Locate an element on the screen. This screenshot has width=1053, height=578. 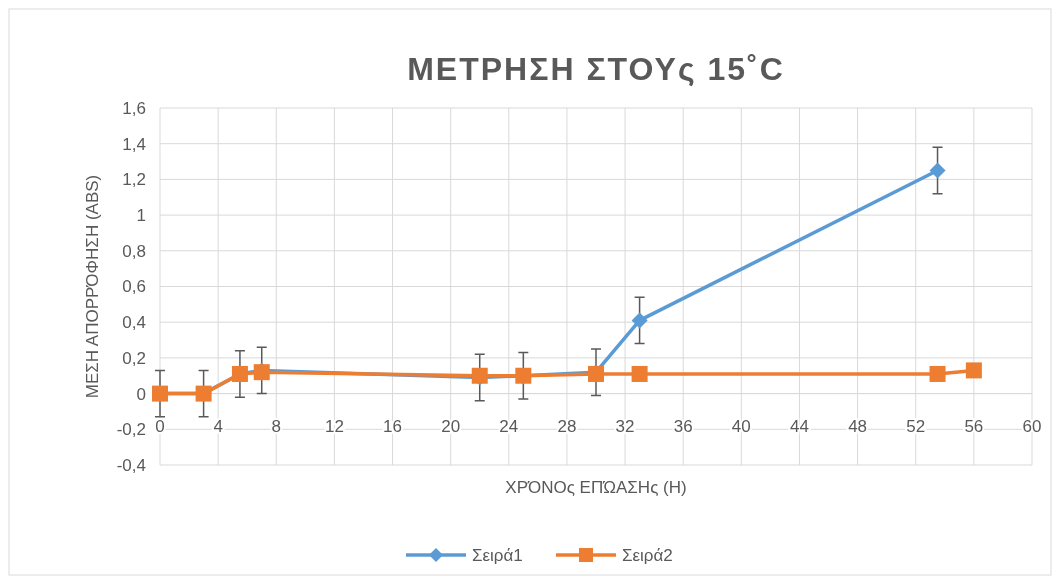
x-tick-label: 36 is located at coordinates (683, 426).